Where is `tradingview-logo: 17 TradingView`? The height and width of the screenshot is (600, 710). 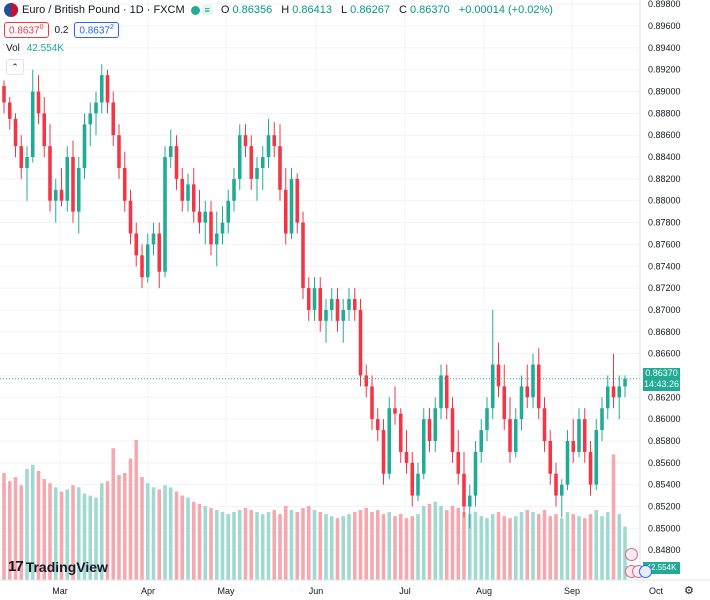 tradingview-logo: 17 TradingView is located at coordinates (58, 566).